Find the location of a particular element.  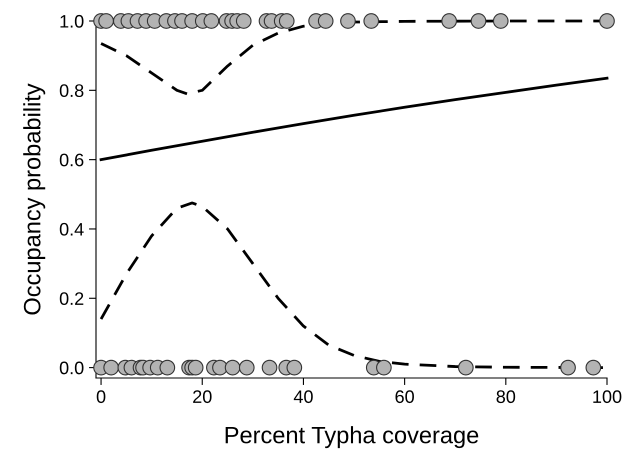

y-tick-label: 0.0 is located at coordinates (72, 368).